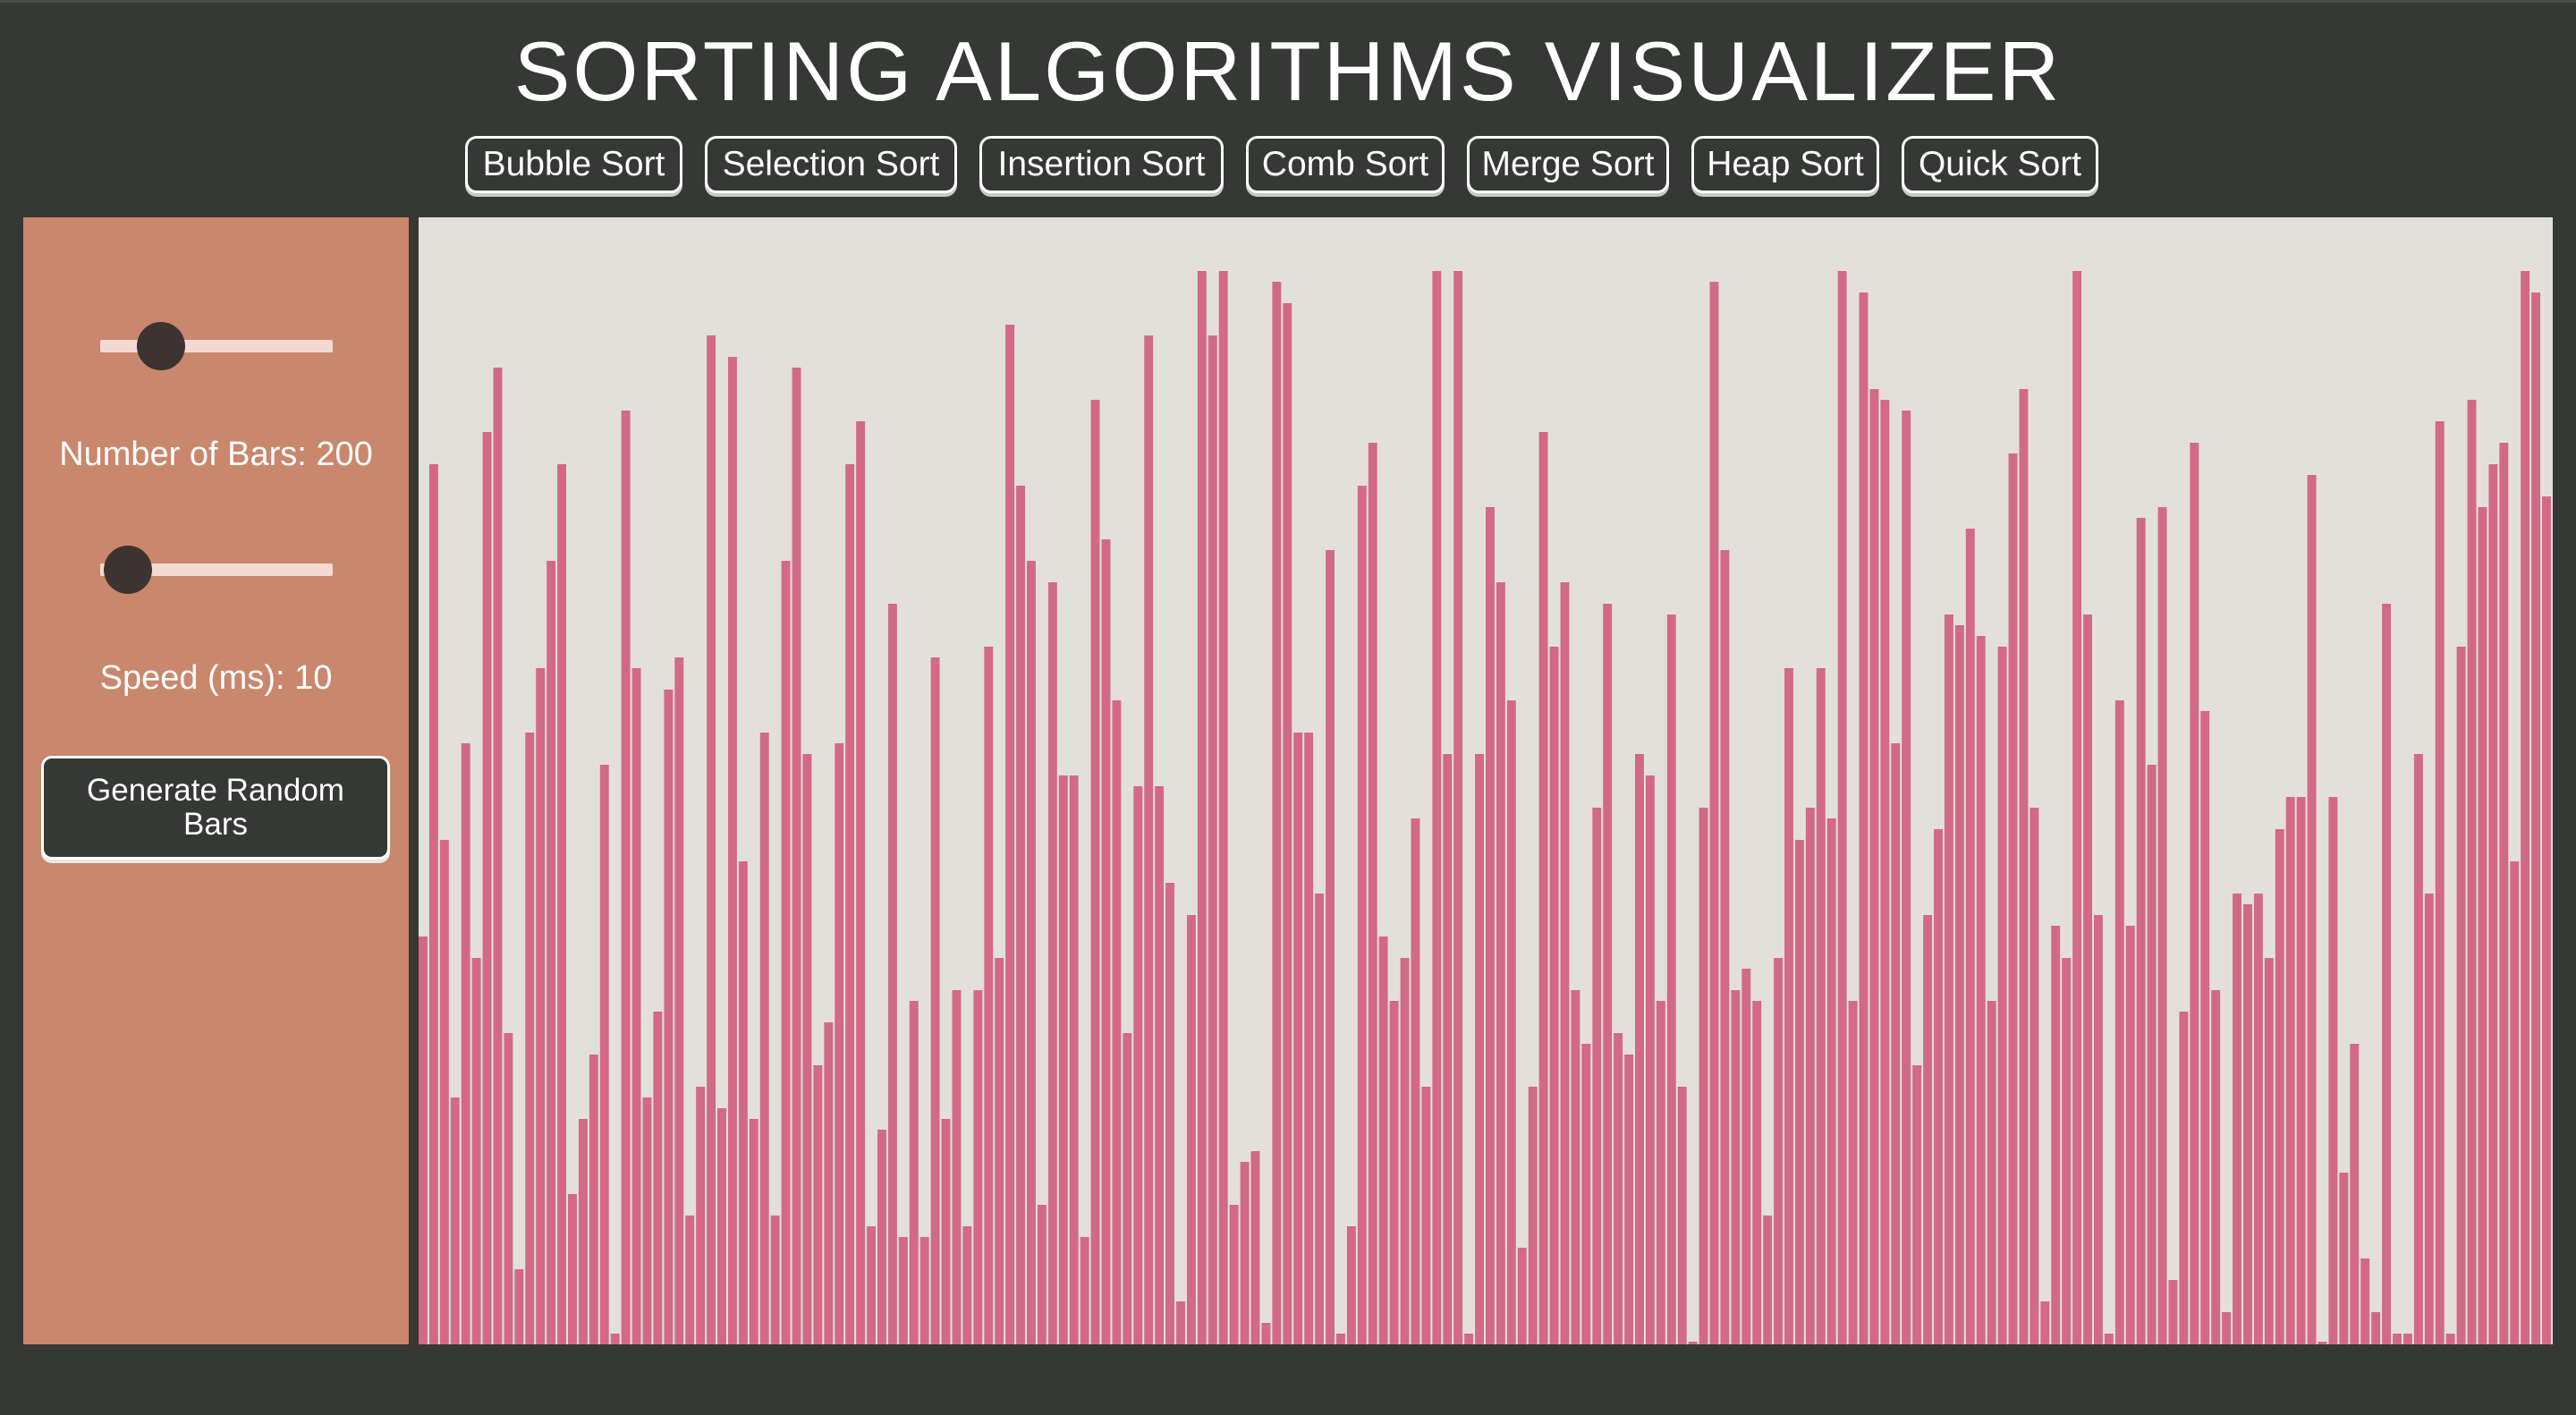  I want to click on heap-sort-button: Heap Sort, so click(1785, 164).